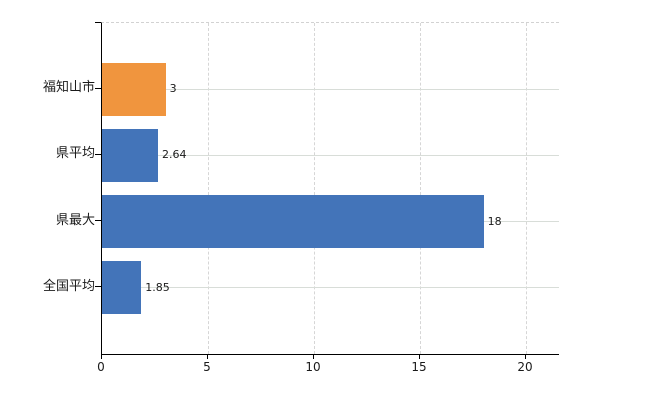 The image size is (650, 400). I want to click on category-label-3: 全国平均, so click(68, 286).